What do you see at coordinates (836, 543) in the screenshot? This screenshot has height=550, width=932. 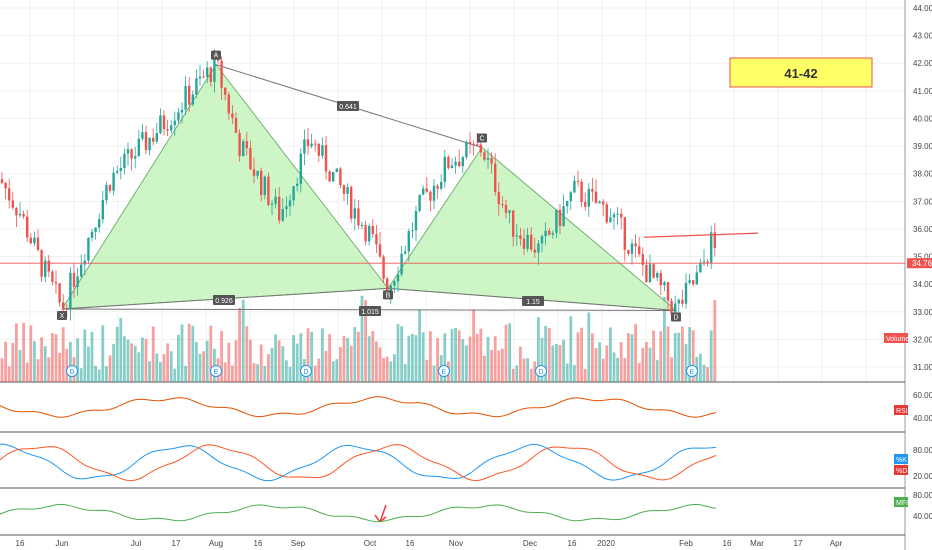 I see `x-tick-label: Apr` at bounding box center [836, 543].